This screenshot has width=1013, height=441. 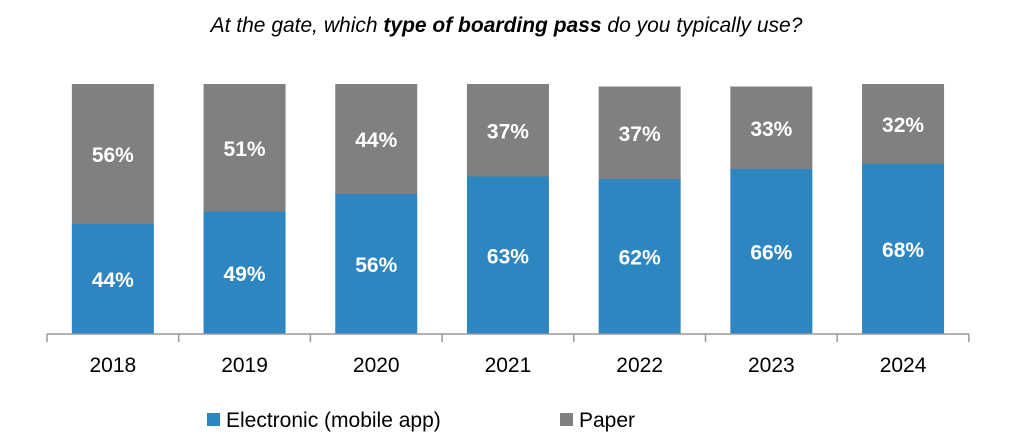 What do you see at coordinates (702, 25) in the screenshot?
I see `title-part: do you typically use?` at bounding box center [702, 25].